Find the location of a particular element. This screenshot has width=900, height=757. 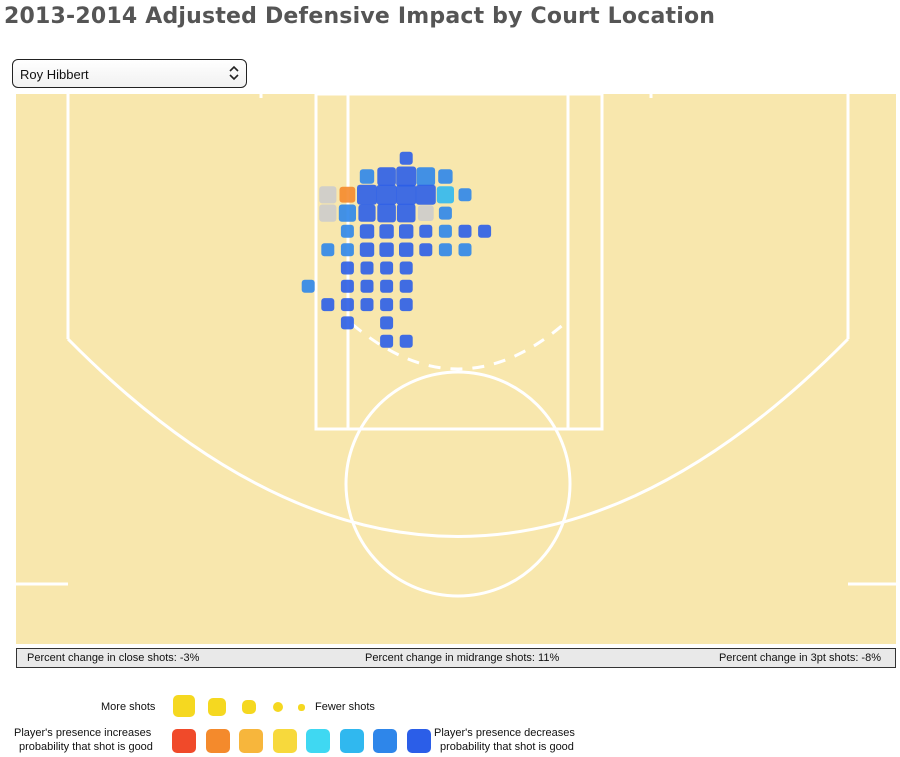

legend-increase-line2: probability that shot is good is located at coordinates (86, 747).